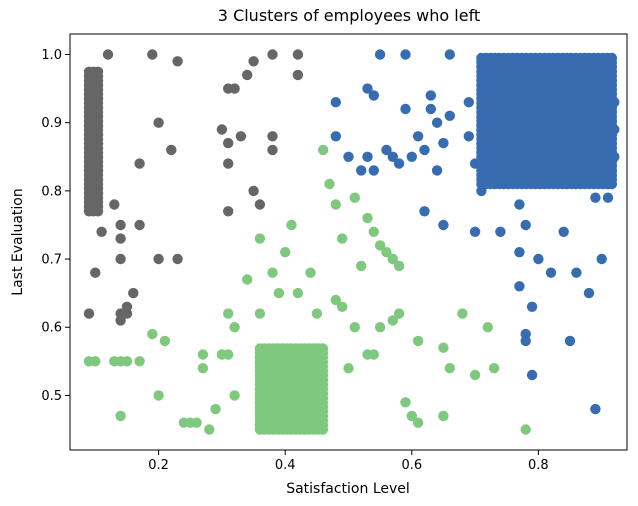 This screenshot has width=638, height=506. What do you see at coordinates (349, 15) in the screenshot?
I see `chart-title: 3 Clusters of employees who left` at bounding box center [349, 15].